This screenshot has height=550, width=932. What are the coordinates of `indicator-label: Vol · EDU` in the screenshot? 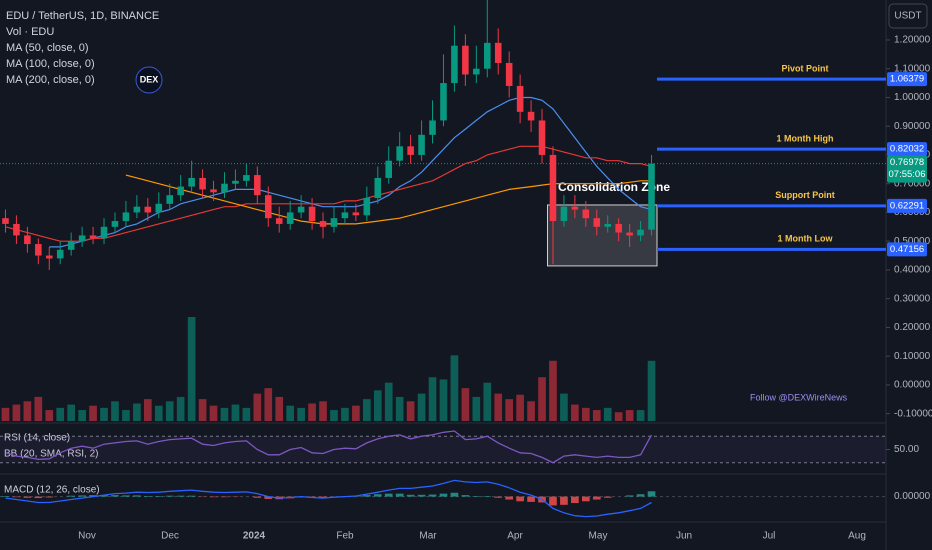 It's located at (30, 32).